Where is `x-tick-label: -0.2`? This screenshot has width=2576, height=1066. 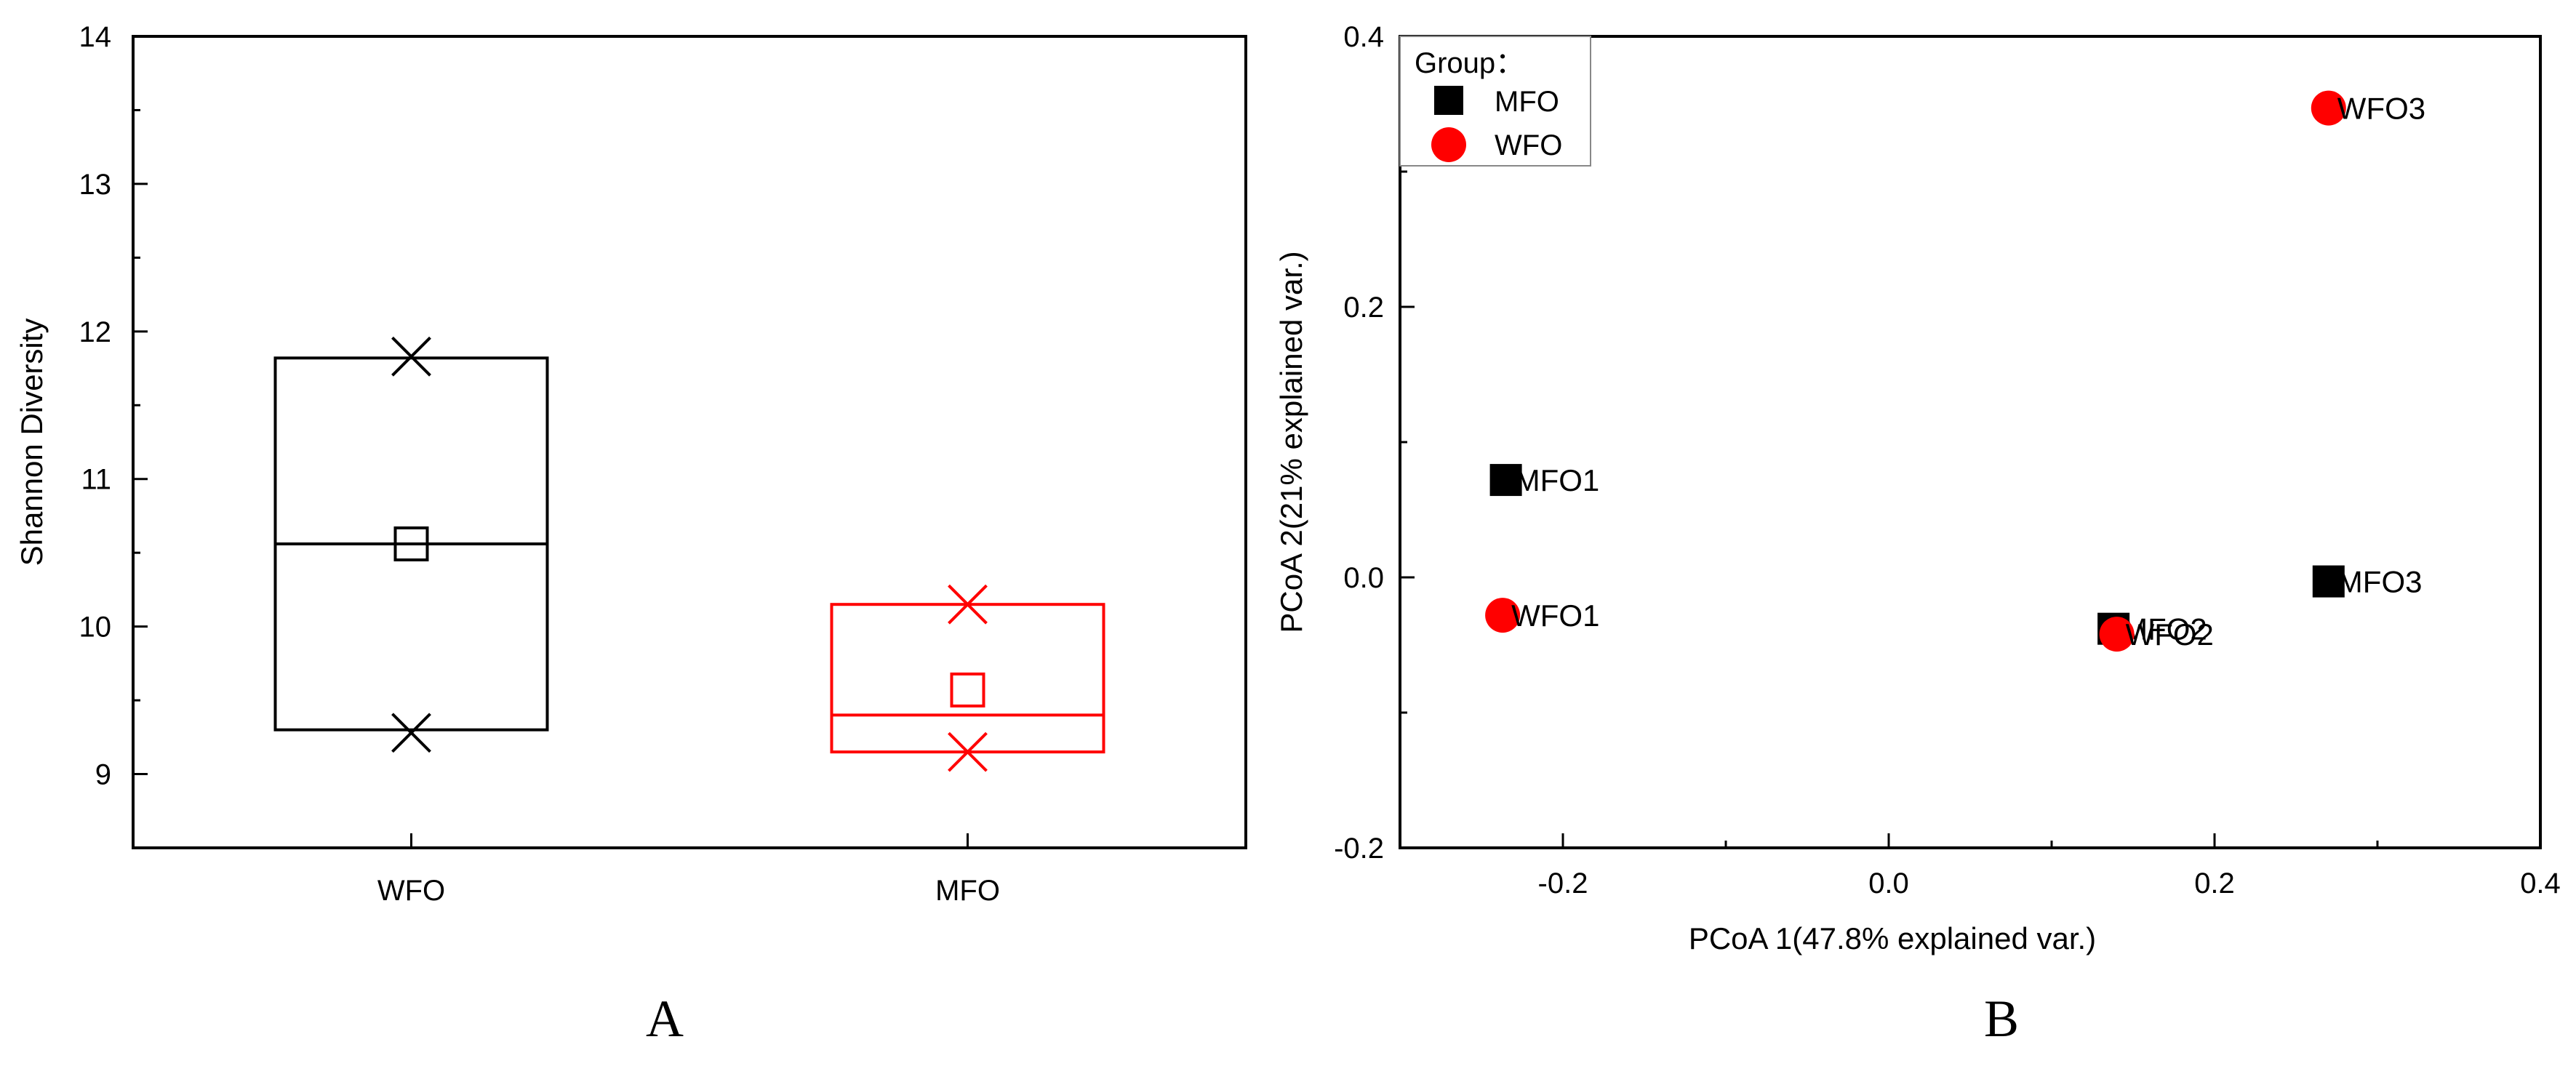 x-tick-label: -0.2 is located at coordinates (1563, 883).